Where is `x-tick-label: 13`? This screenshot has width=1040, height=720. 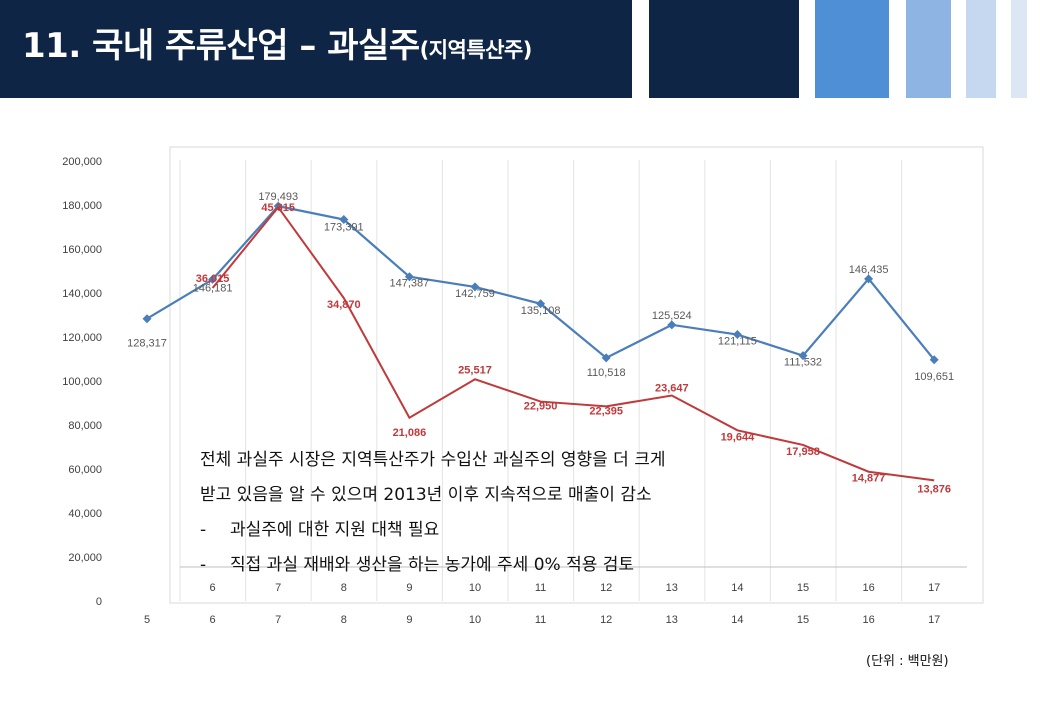 x-tick-label: 13 is located at coordinates (672, 620).